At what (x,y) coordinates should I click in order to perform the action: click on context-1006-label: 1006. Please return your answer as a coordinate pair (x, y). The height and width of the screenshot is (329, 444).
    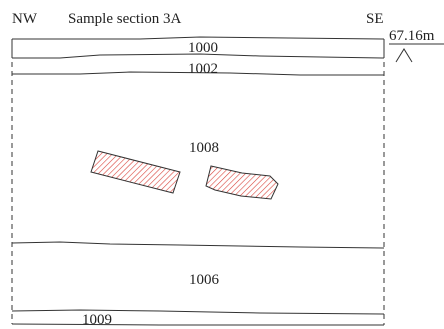
    Looking at the image, I should click on (204, 280).